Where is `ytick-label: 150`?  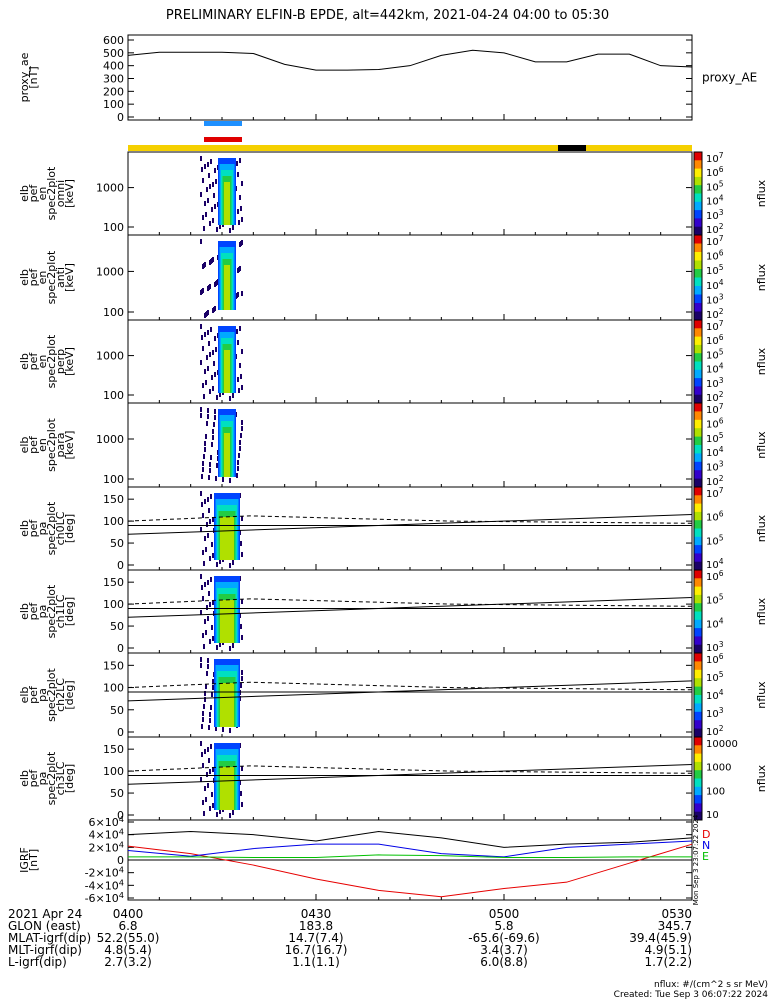 ytick-label: 150 is located at coordinates (113, 749).